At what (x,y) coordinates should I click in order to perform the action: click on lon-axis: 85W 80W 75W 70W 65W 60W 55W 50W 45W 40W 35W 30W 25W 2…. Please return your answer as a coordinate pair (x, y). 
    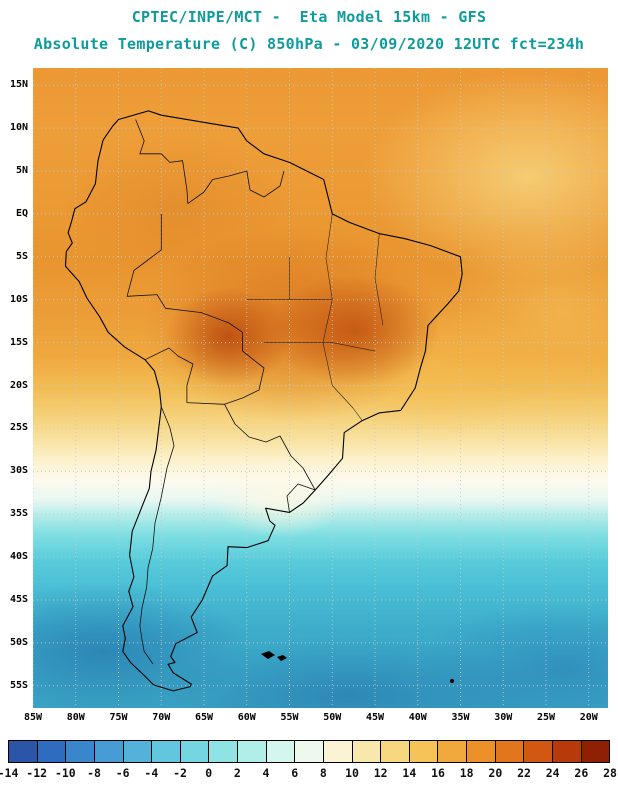
    Looking at the image, I should click on (316, 719).